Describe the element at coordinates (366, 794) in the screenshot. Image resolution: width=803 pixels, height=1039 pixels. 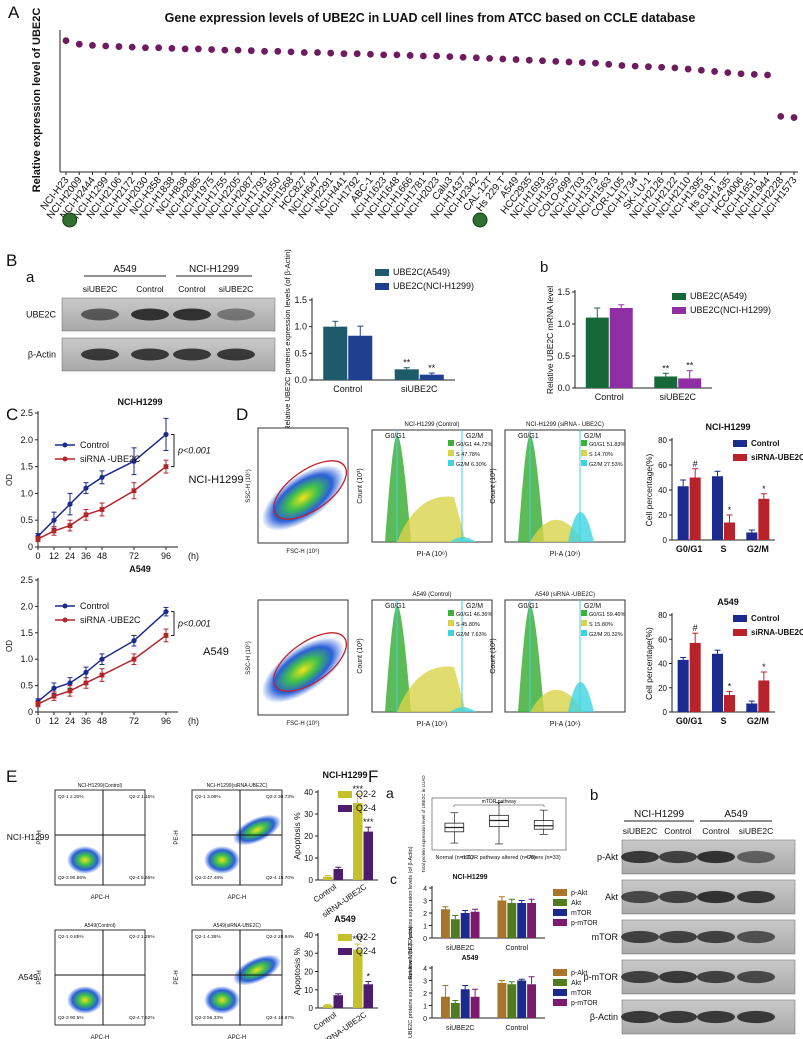
I see `legend-label: Q2-2` at that location.